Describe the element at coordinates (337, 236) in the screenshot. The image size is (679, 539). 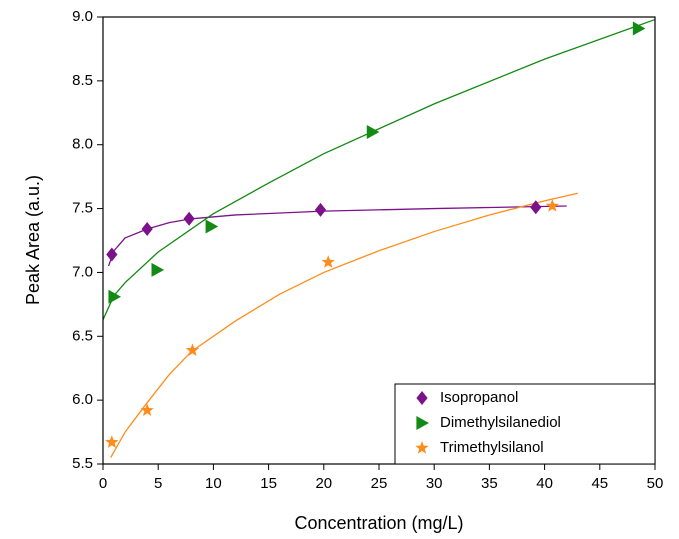
I see `fit-line` at that location.